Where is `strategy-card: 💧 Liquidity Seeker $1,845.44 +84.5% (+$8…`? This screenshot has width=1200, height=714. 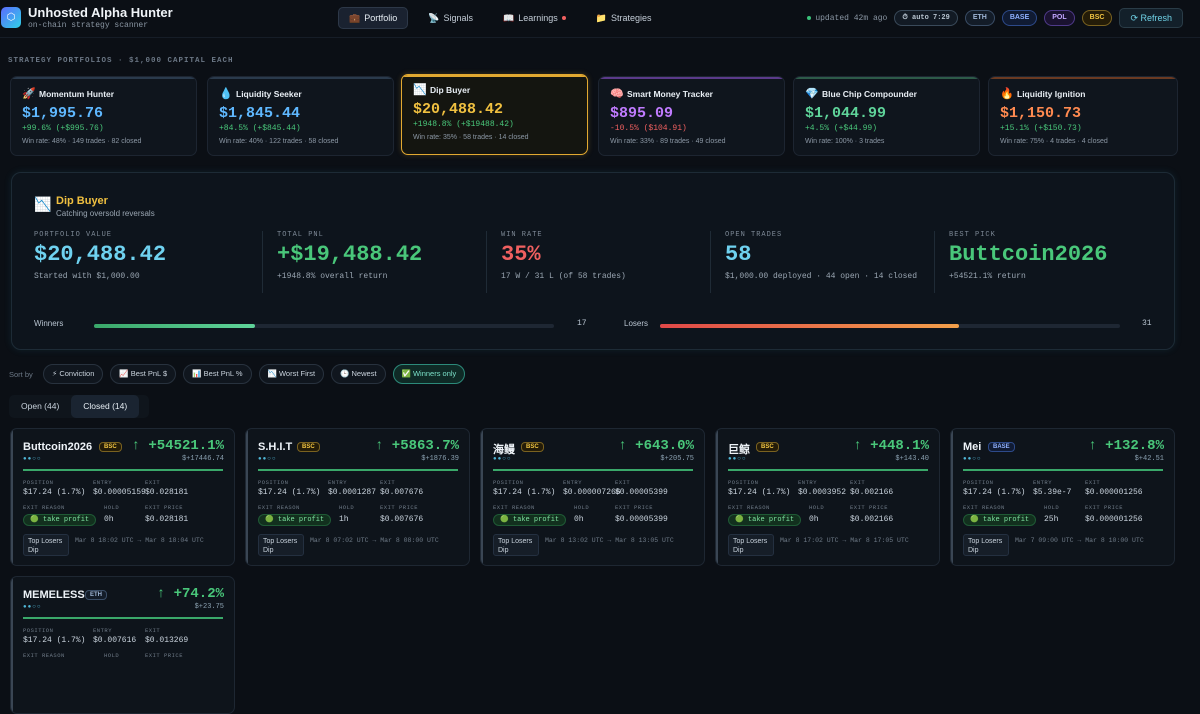
strategy-card: 💧 Liquidity Seeker $1,845.44 +84.5% (+$8… is located at coordinates (300, 116).